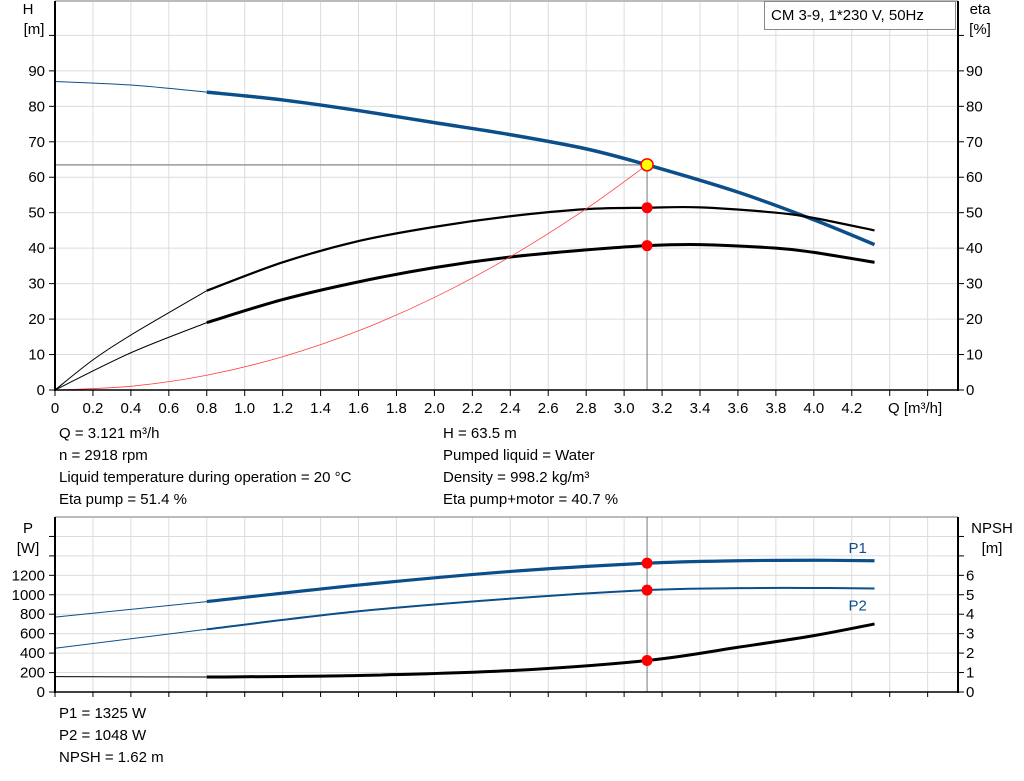  What do you see at coordinates (103, 713) in the screenshot?
I see `p1-readout: P1 = 1325 W` at bounding box center [103, 713].